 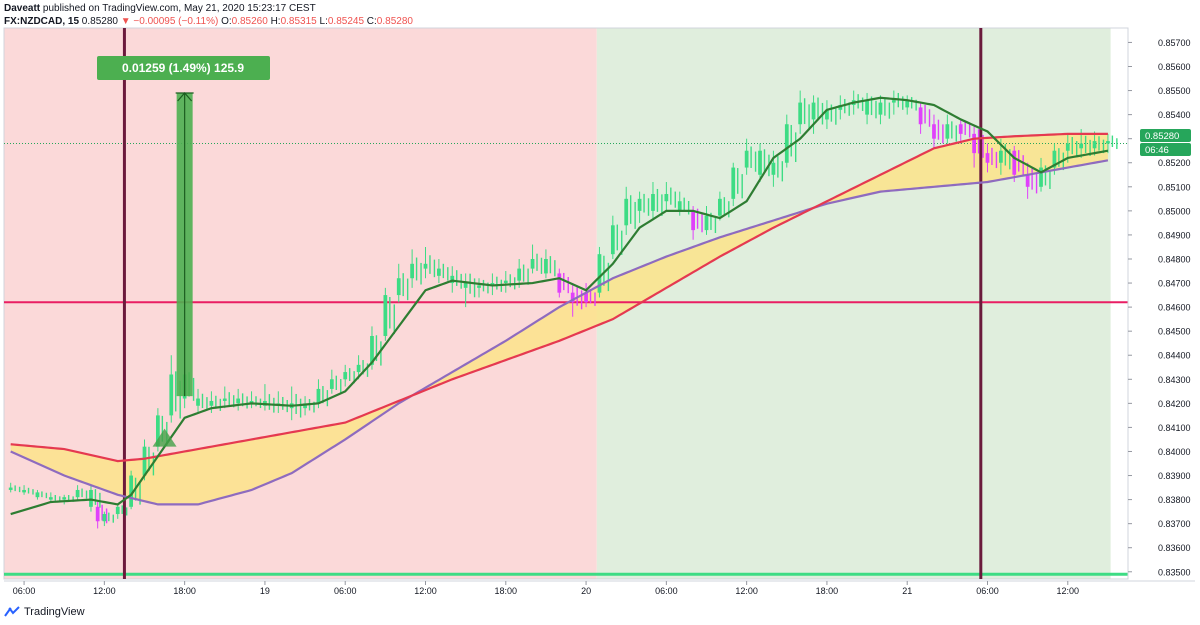 I want to click on price-tick-label: 0.84100, so click(x=1174, y=428).